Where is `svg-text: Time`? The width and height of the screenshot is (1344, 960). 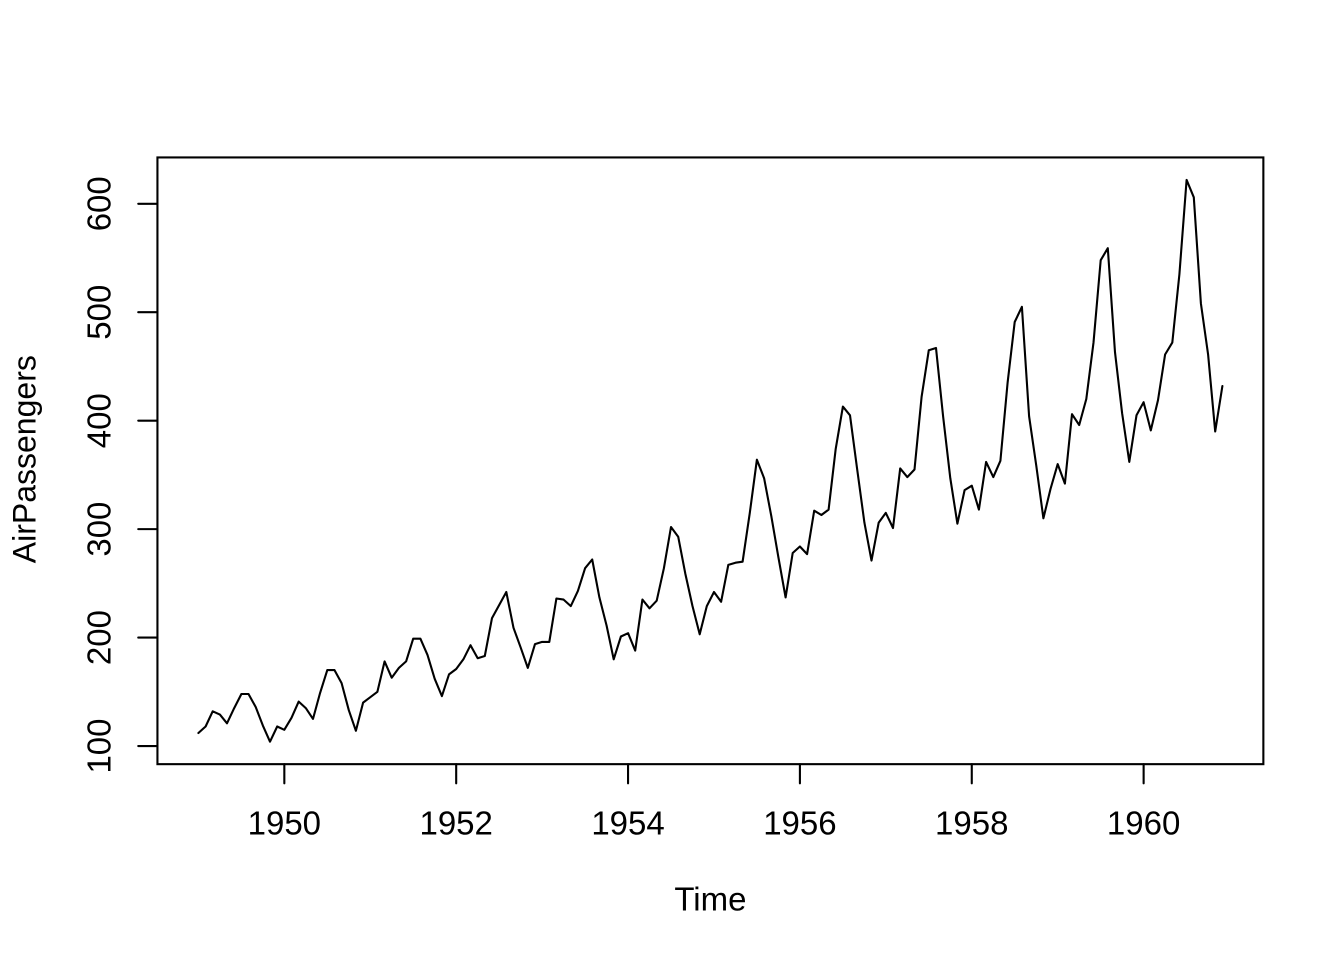
svg-text: Time is located at coordinates (710, 899).